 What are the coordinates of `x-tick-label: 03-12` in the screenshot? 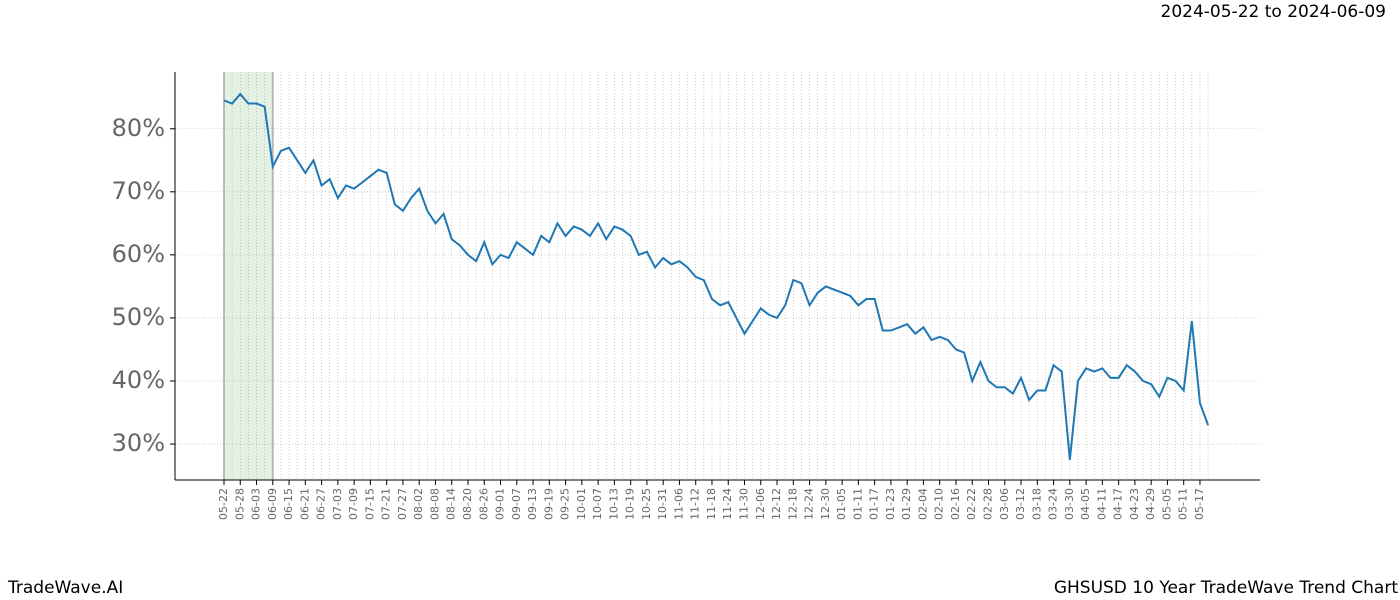 It's located at (1020, 504).